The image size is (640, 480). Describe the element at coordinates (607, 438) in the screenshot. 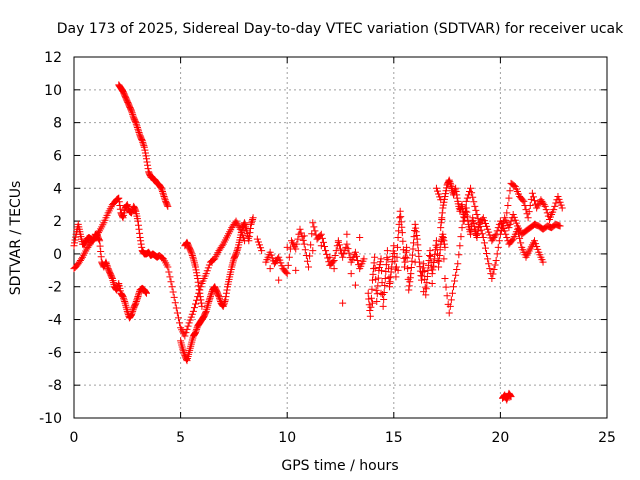

I see `x-tick-label: 25` at that location.